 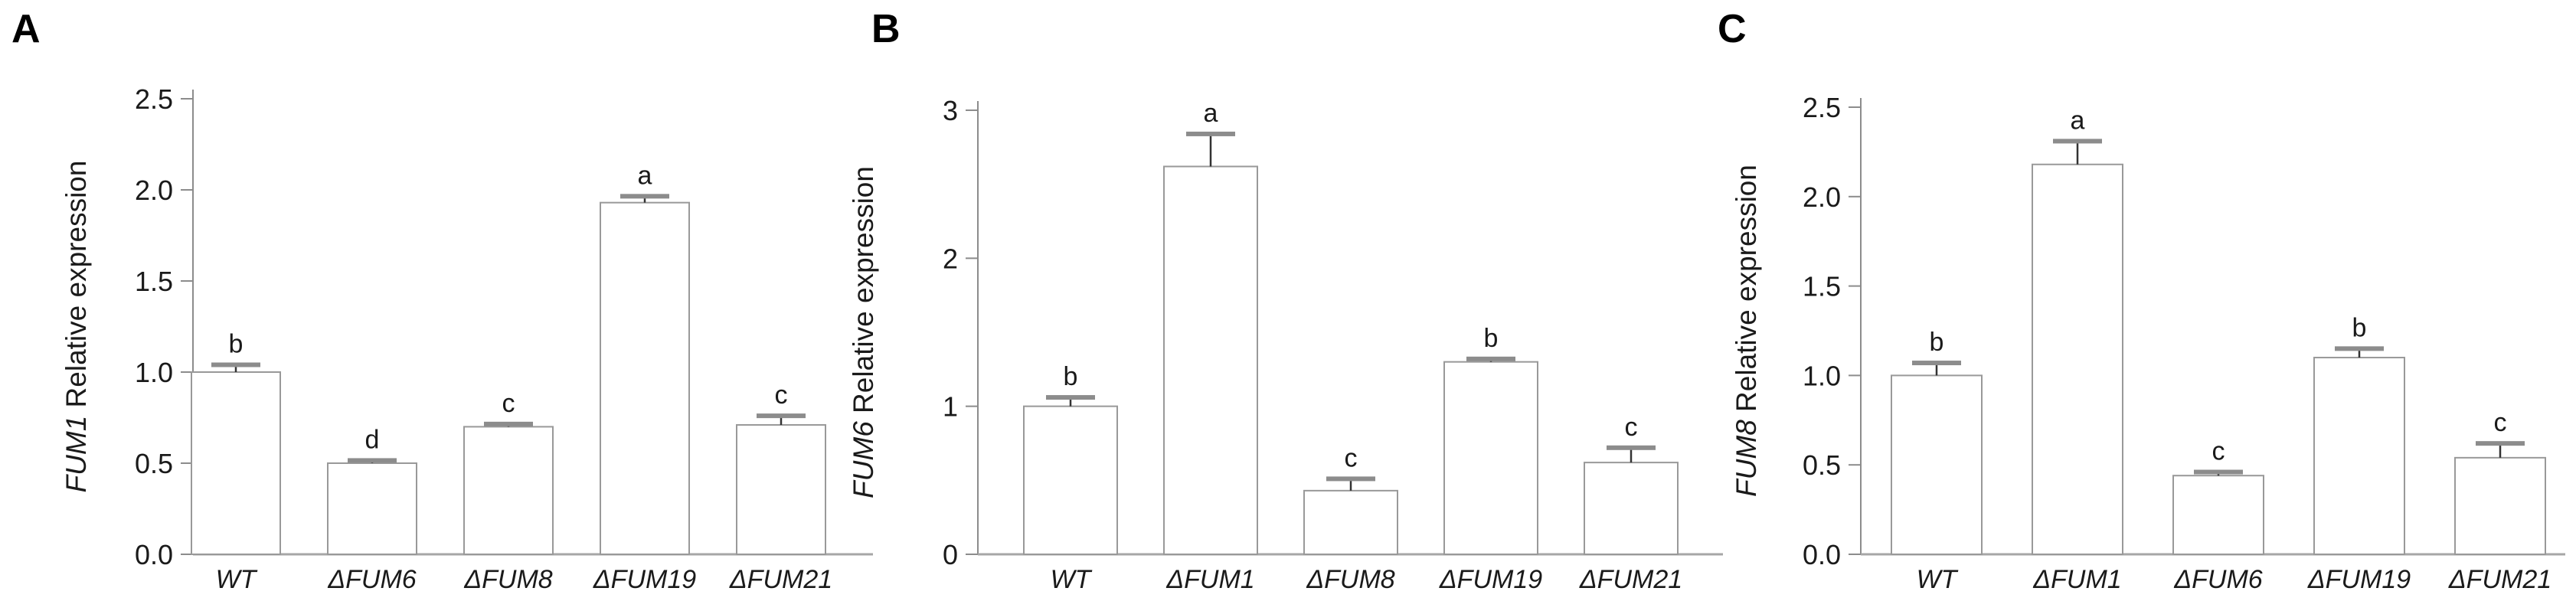 What do you see at coordinates (26, 29) in the screenshot?
I see `panel-label-a: A` at bounding box center [26, 29].